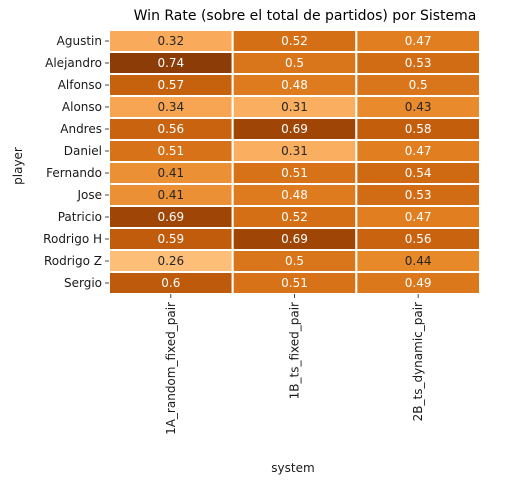  I want to click on x-axis-label: system, so click(292, 468).